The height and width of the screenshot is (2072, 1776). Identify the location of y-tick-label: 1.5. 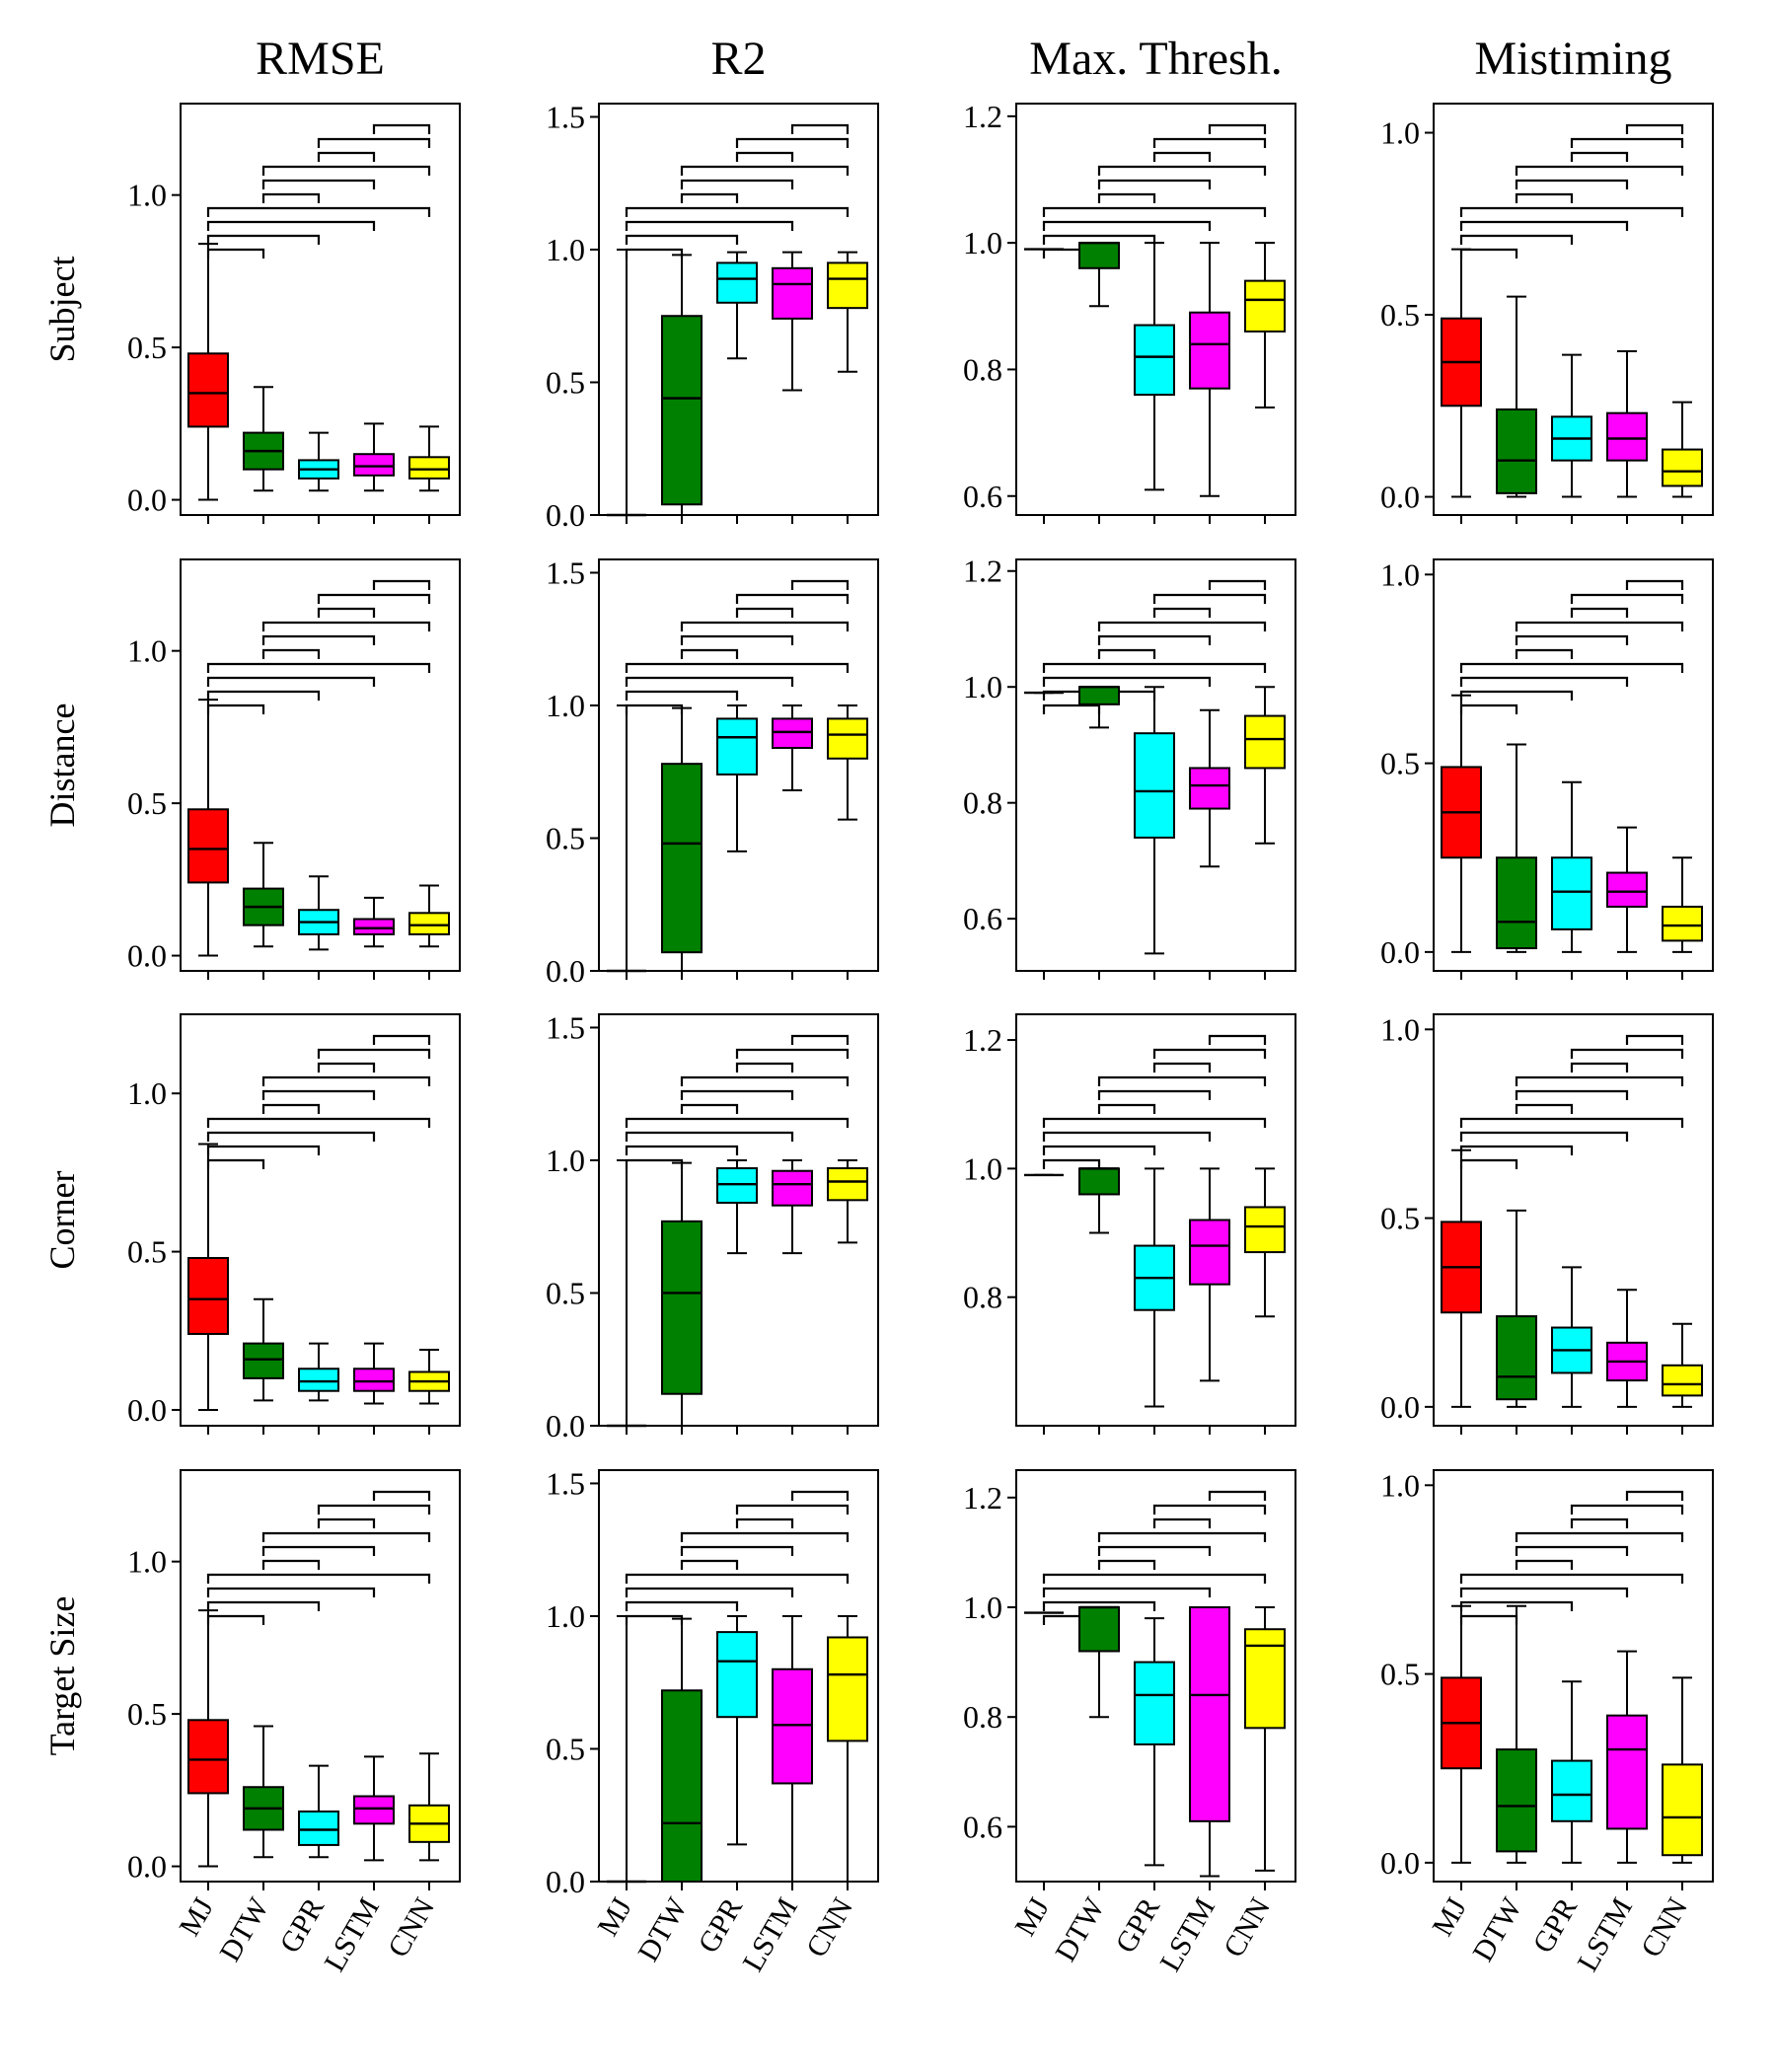
(566, 117).